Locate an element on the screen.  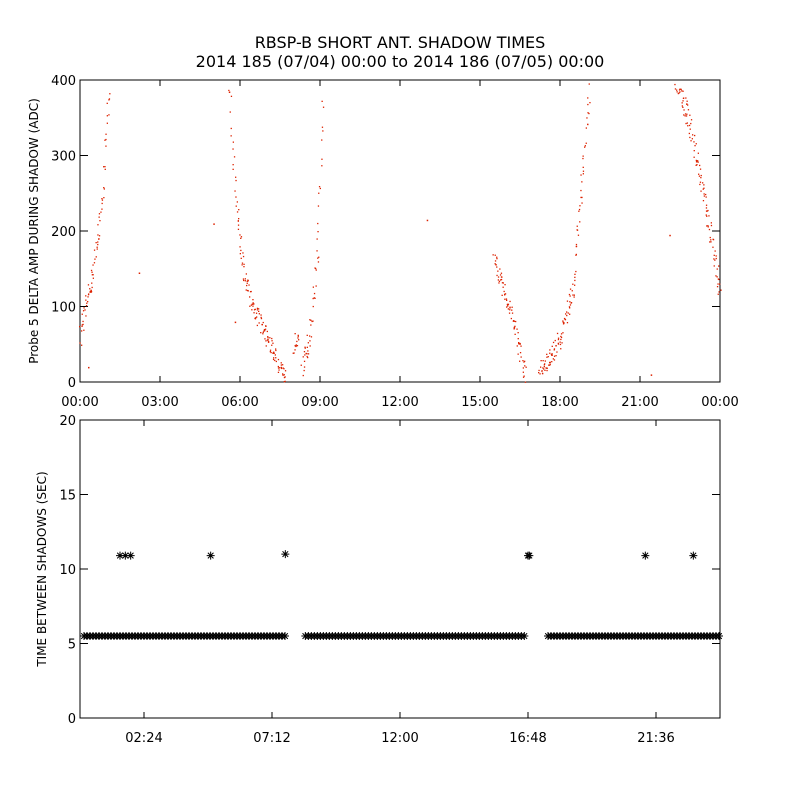
top-x-tick-label: 06:00 is located at coordinates (239, 402).